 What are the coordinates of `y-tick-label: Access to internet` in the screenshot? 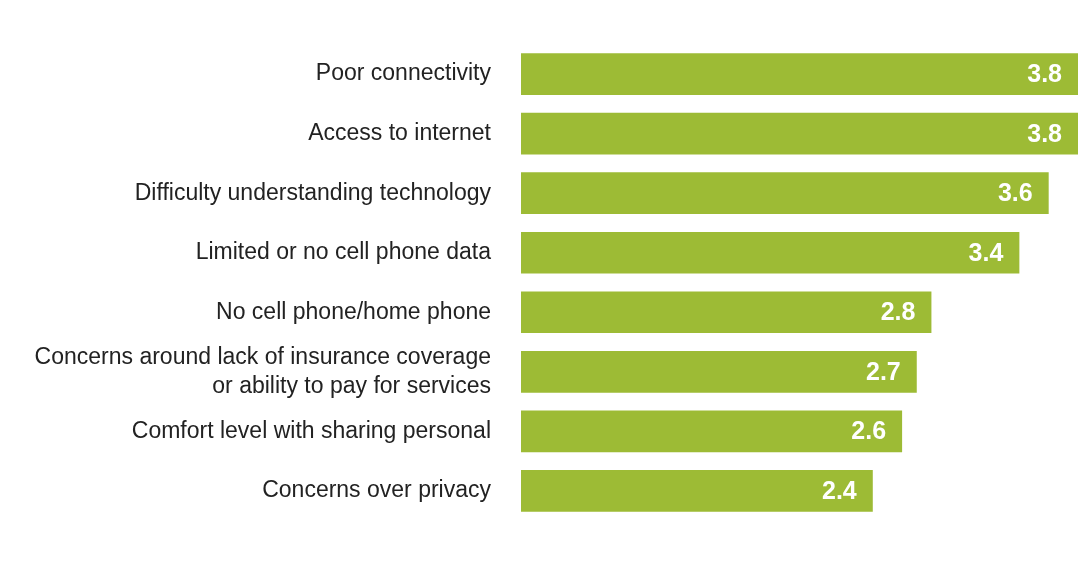 It's located at (400, 132).